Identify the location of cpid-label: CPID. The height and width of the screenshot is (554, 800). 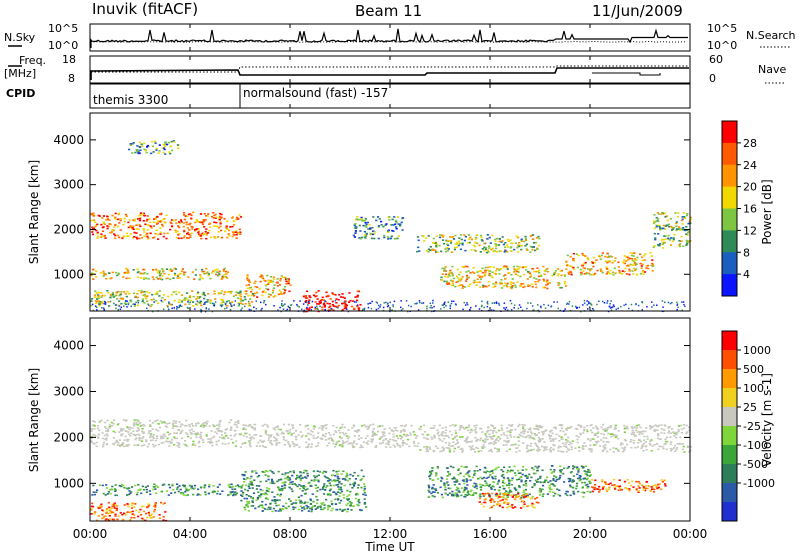
(20, 93).